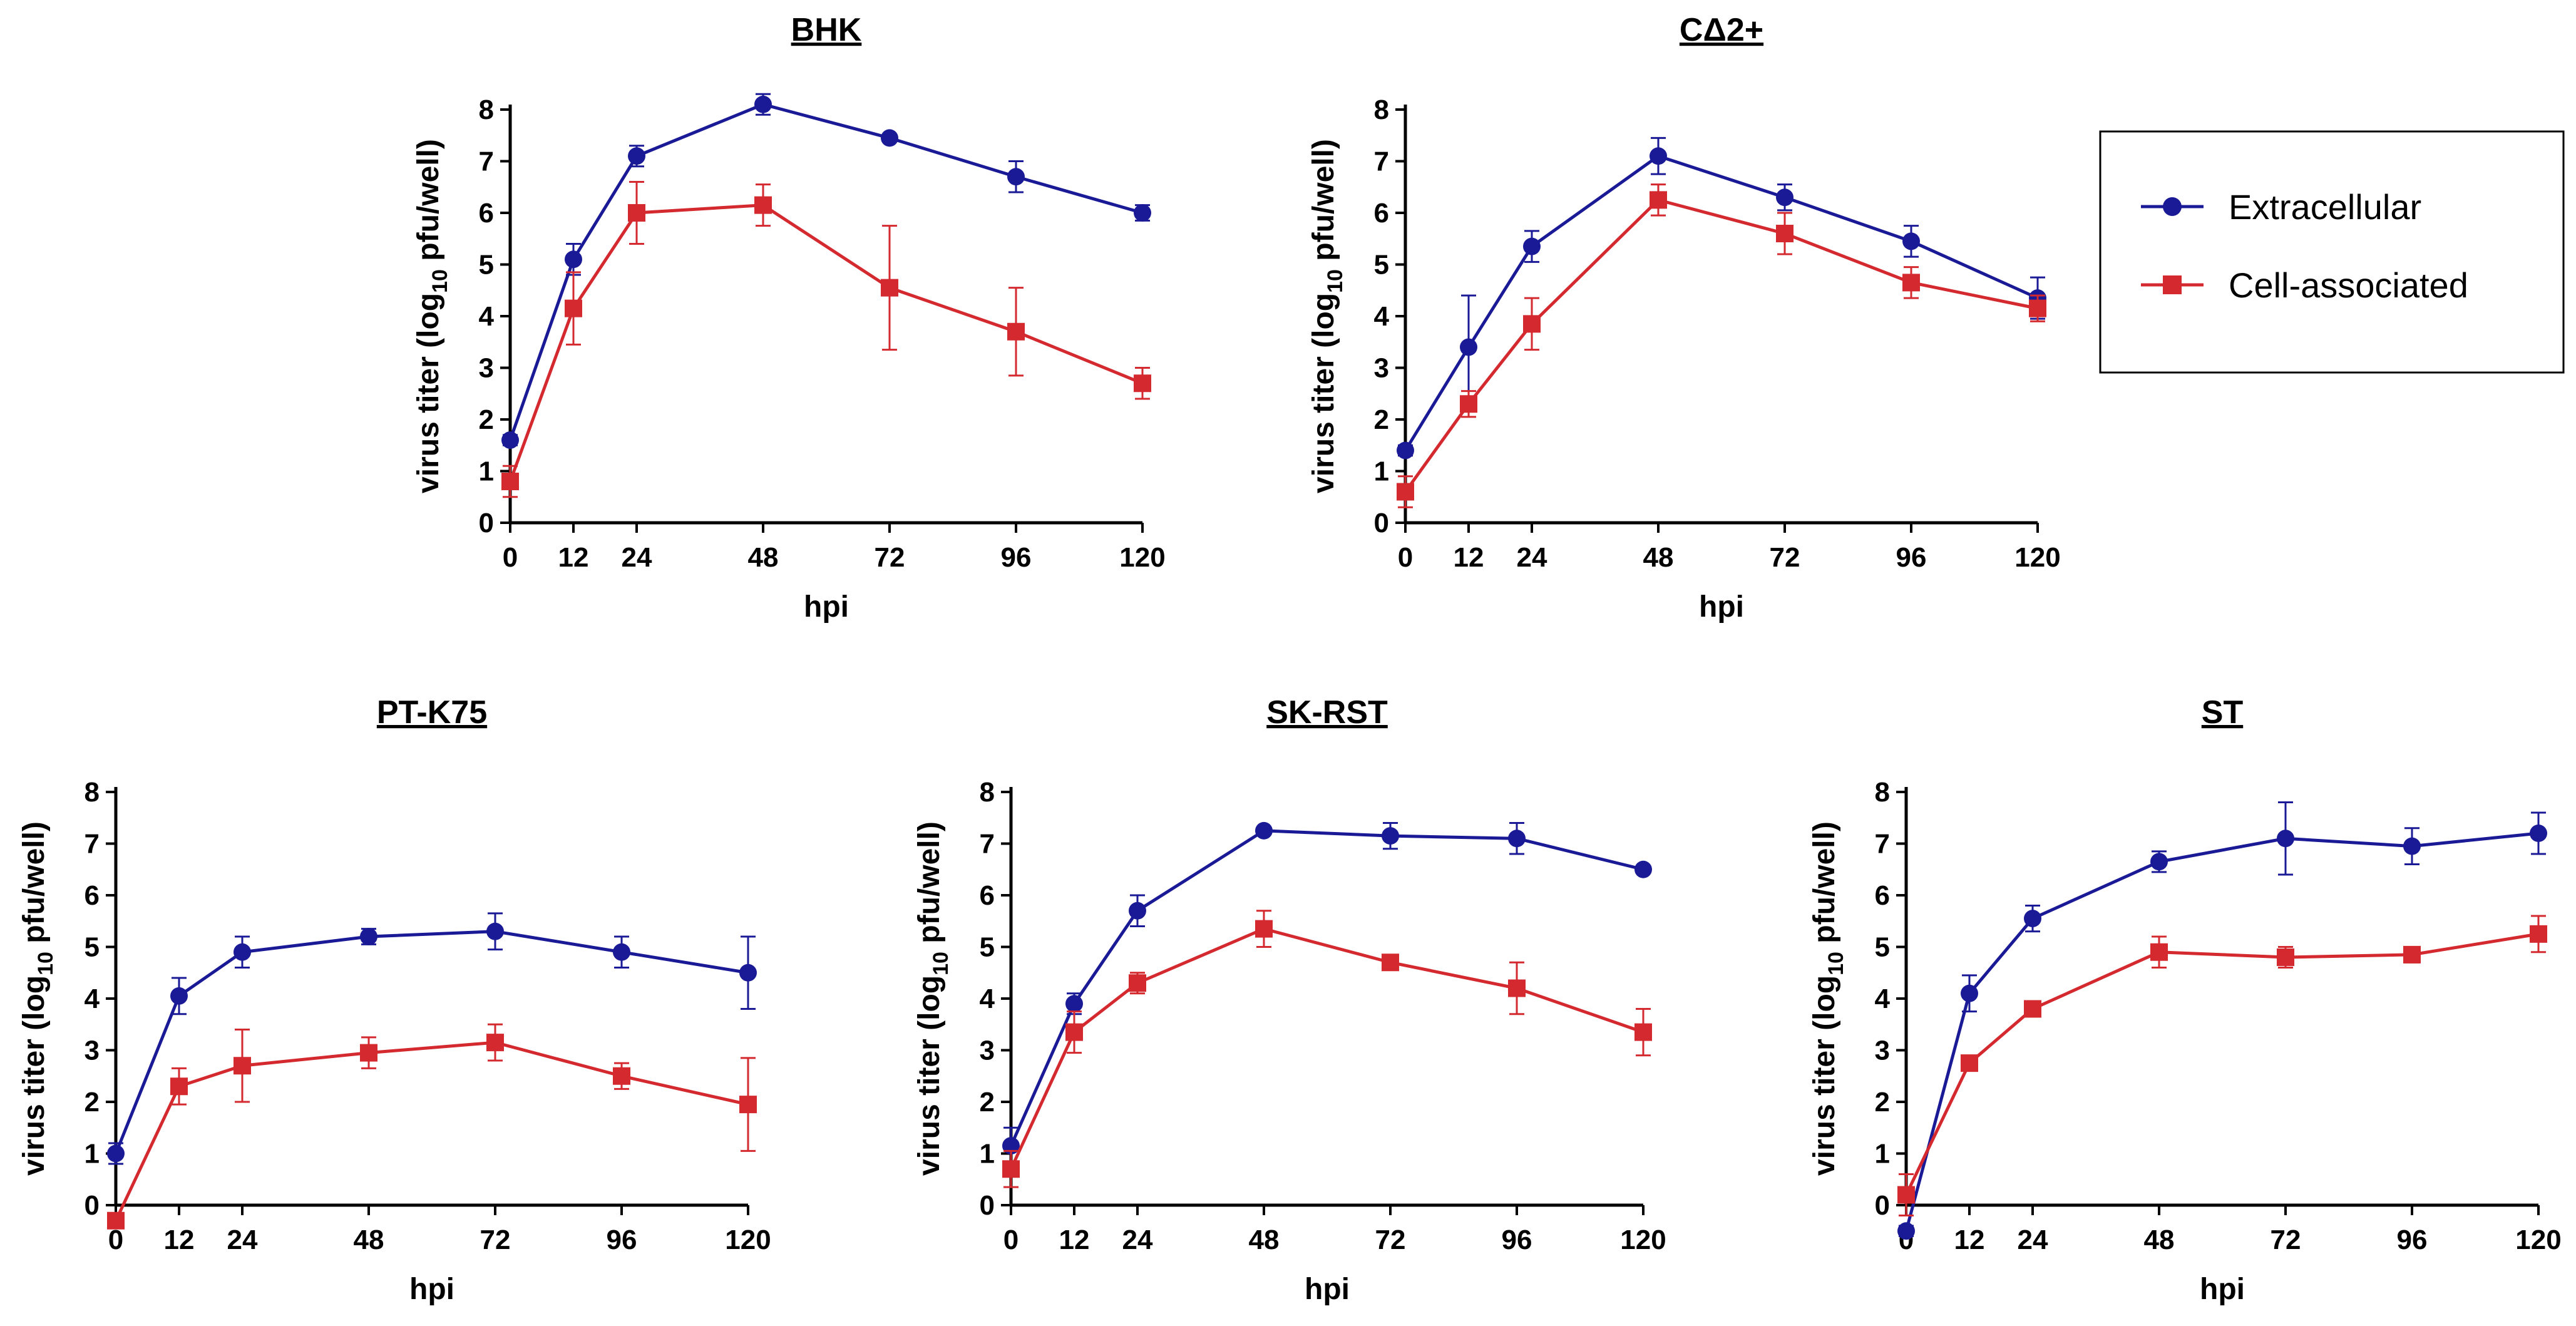 The width and height of the screenshot is (2576, 1326). What do you see at coordinates (432, 712) in the screenshot?
I see `chart-title: PT-K75` at bounding box center [432, 712].